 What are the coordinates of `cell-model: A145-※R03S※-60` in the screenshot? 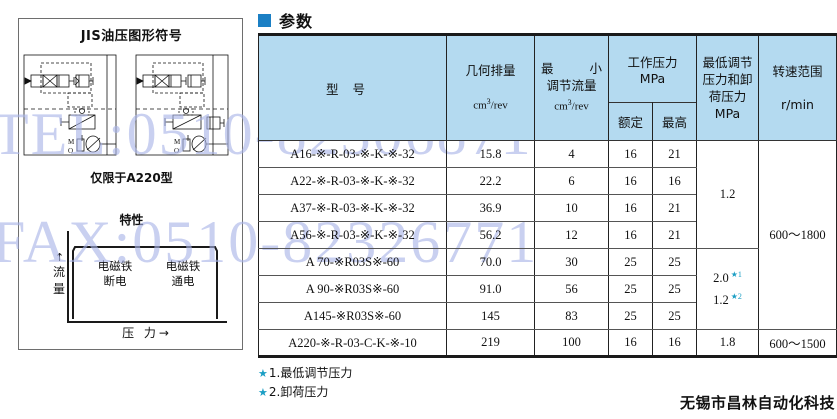 It's located at (352, 316).